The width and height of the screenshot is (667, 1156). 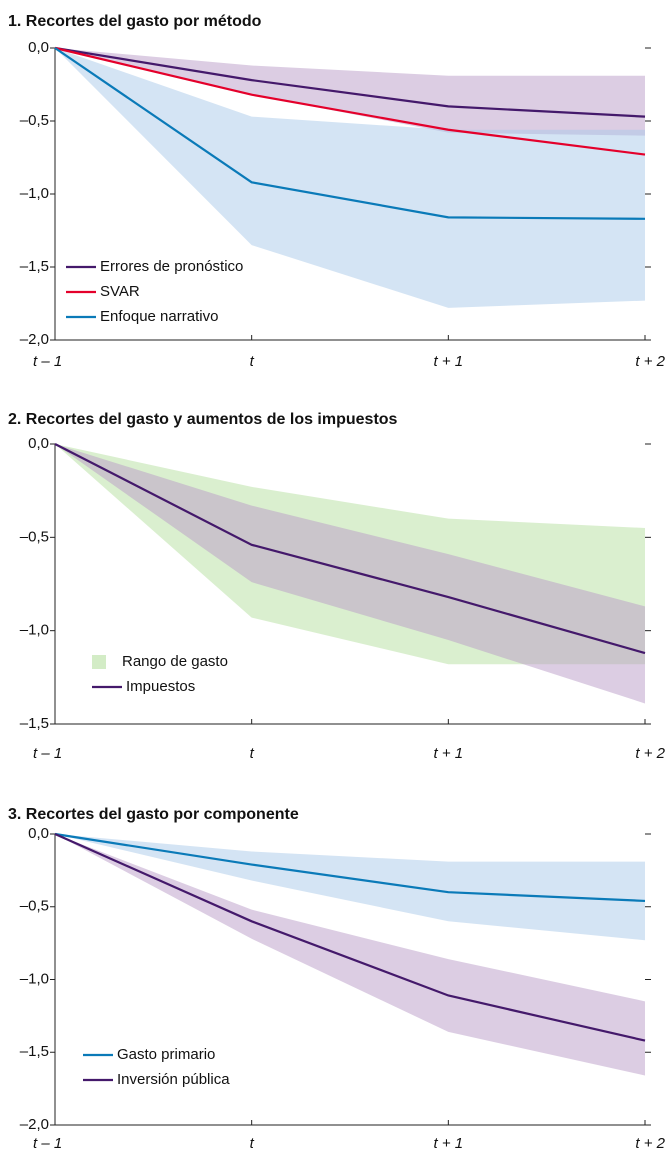 I want to click on legend-swatch, so click(x=99, y=662).